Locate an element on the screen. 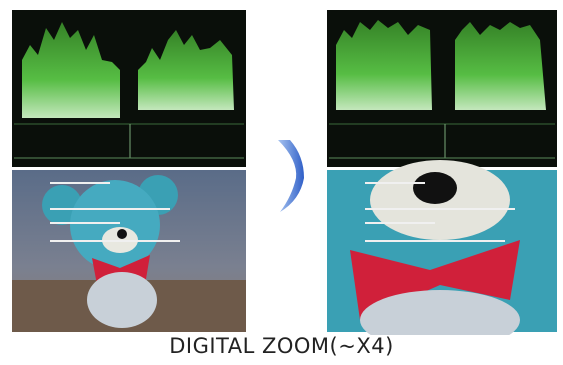  osd-menu is located at coordinates (115, 212).